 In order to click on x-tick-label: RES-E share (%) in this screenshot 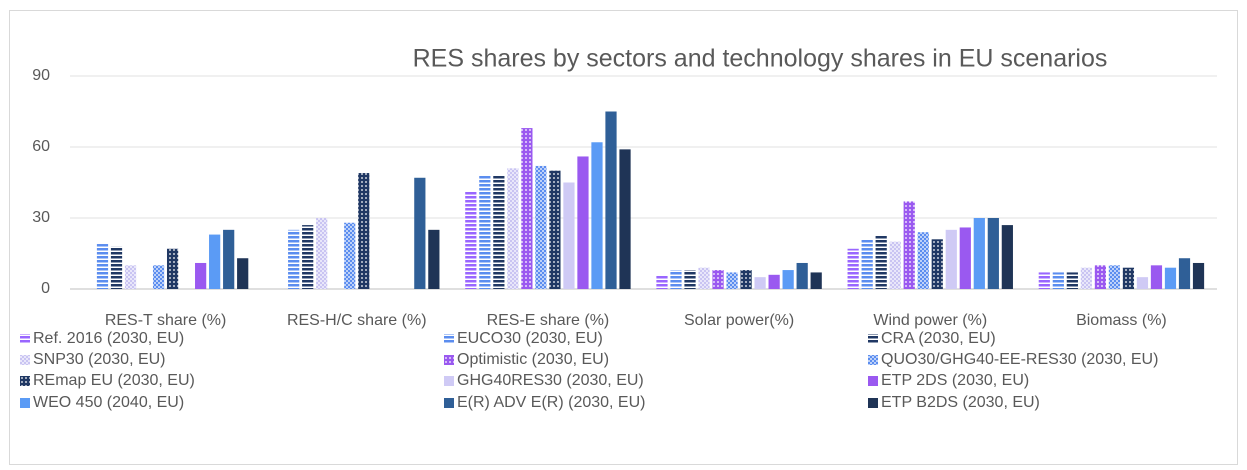, I will do `click(548, 320)`.